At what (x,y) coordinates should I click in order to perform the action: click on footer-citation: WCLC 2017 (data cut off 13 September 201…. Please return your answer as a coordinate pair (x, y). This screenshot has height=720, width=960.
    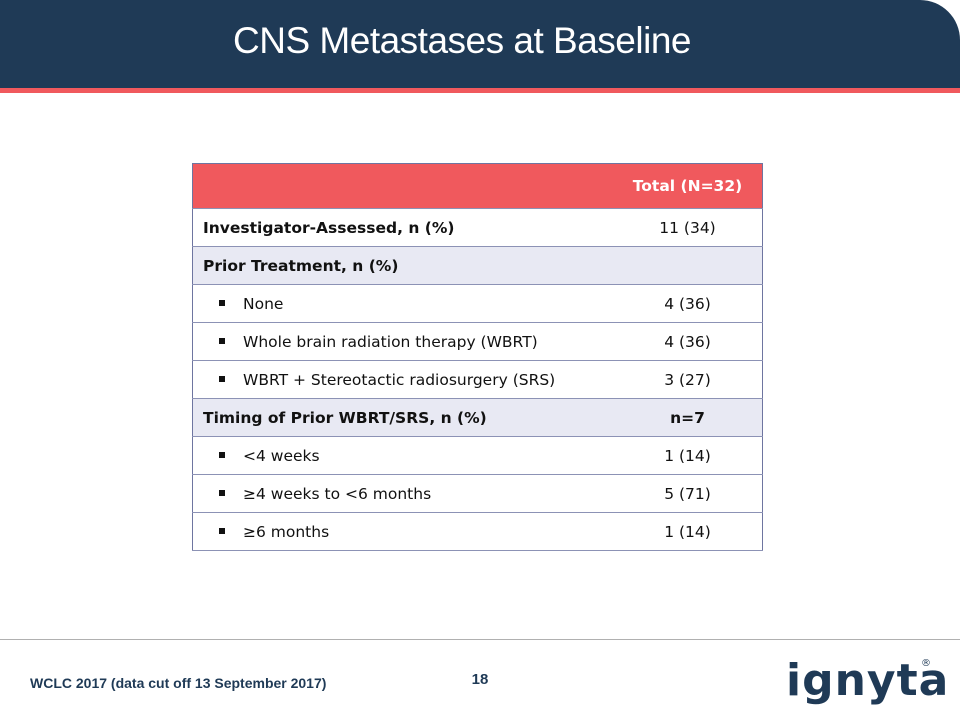
    Looking at the image, I should click on (178, 683).